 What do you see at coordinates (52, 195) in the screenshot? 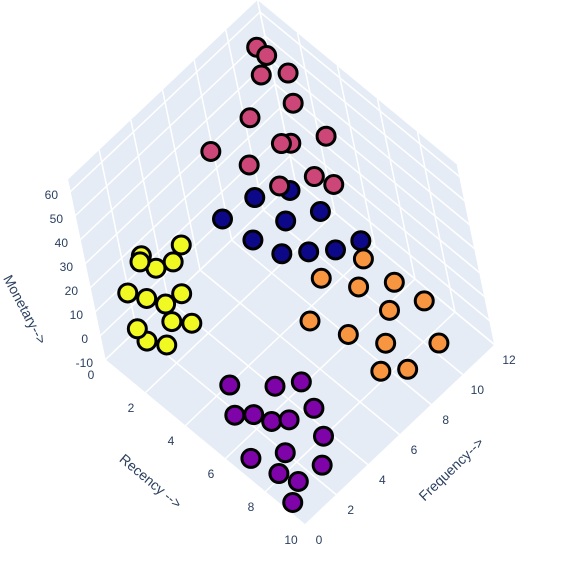
I see `z-tick-label: 60` at bounding box center [52, 195].